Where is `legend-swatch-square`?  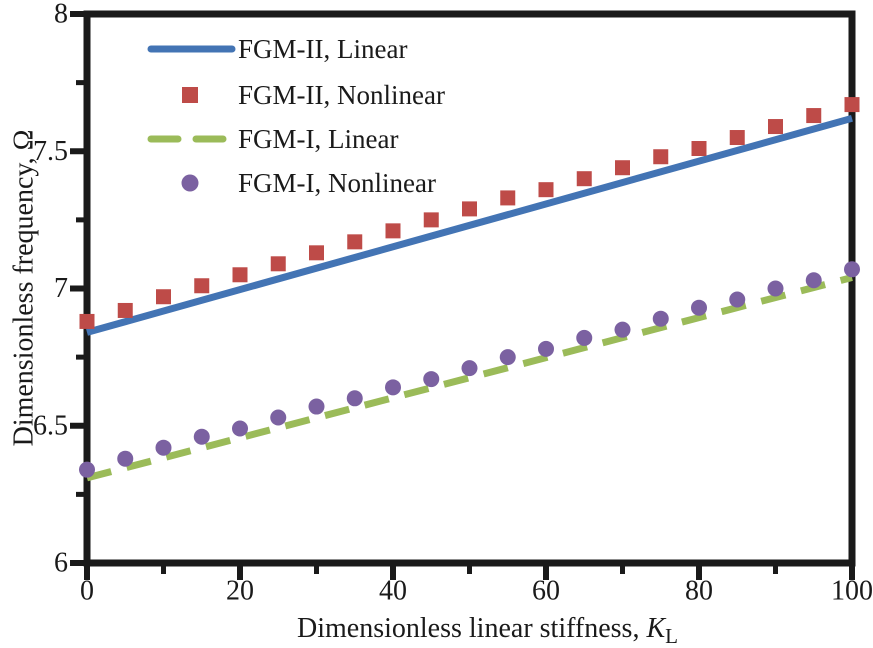
legend-swatch-square is located at coordinates (190, 95).